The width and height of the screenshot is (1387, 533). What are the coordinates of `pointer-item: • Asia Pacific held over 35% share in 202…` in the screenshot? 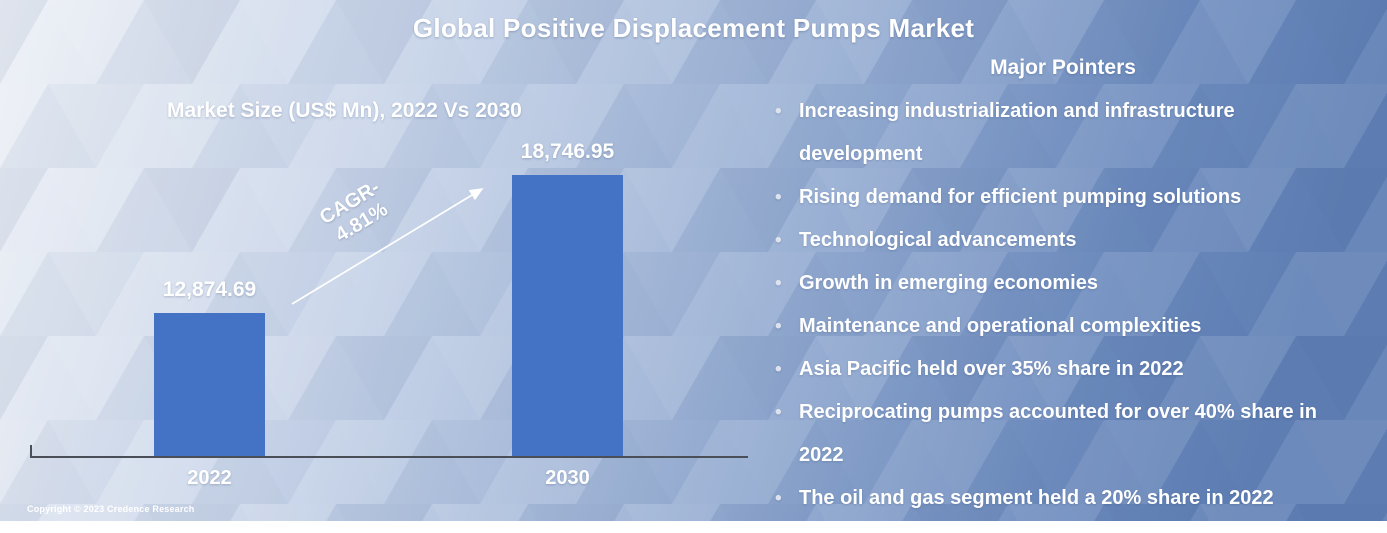 It's located at (1063, 369).